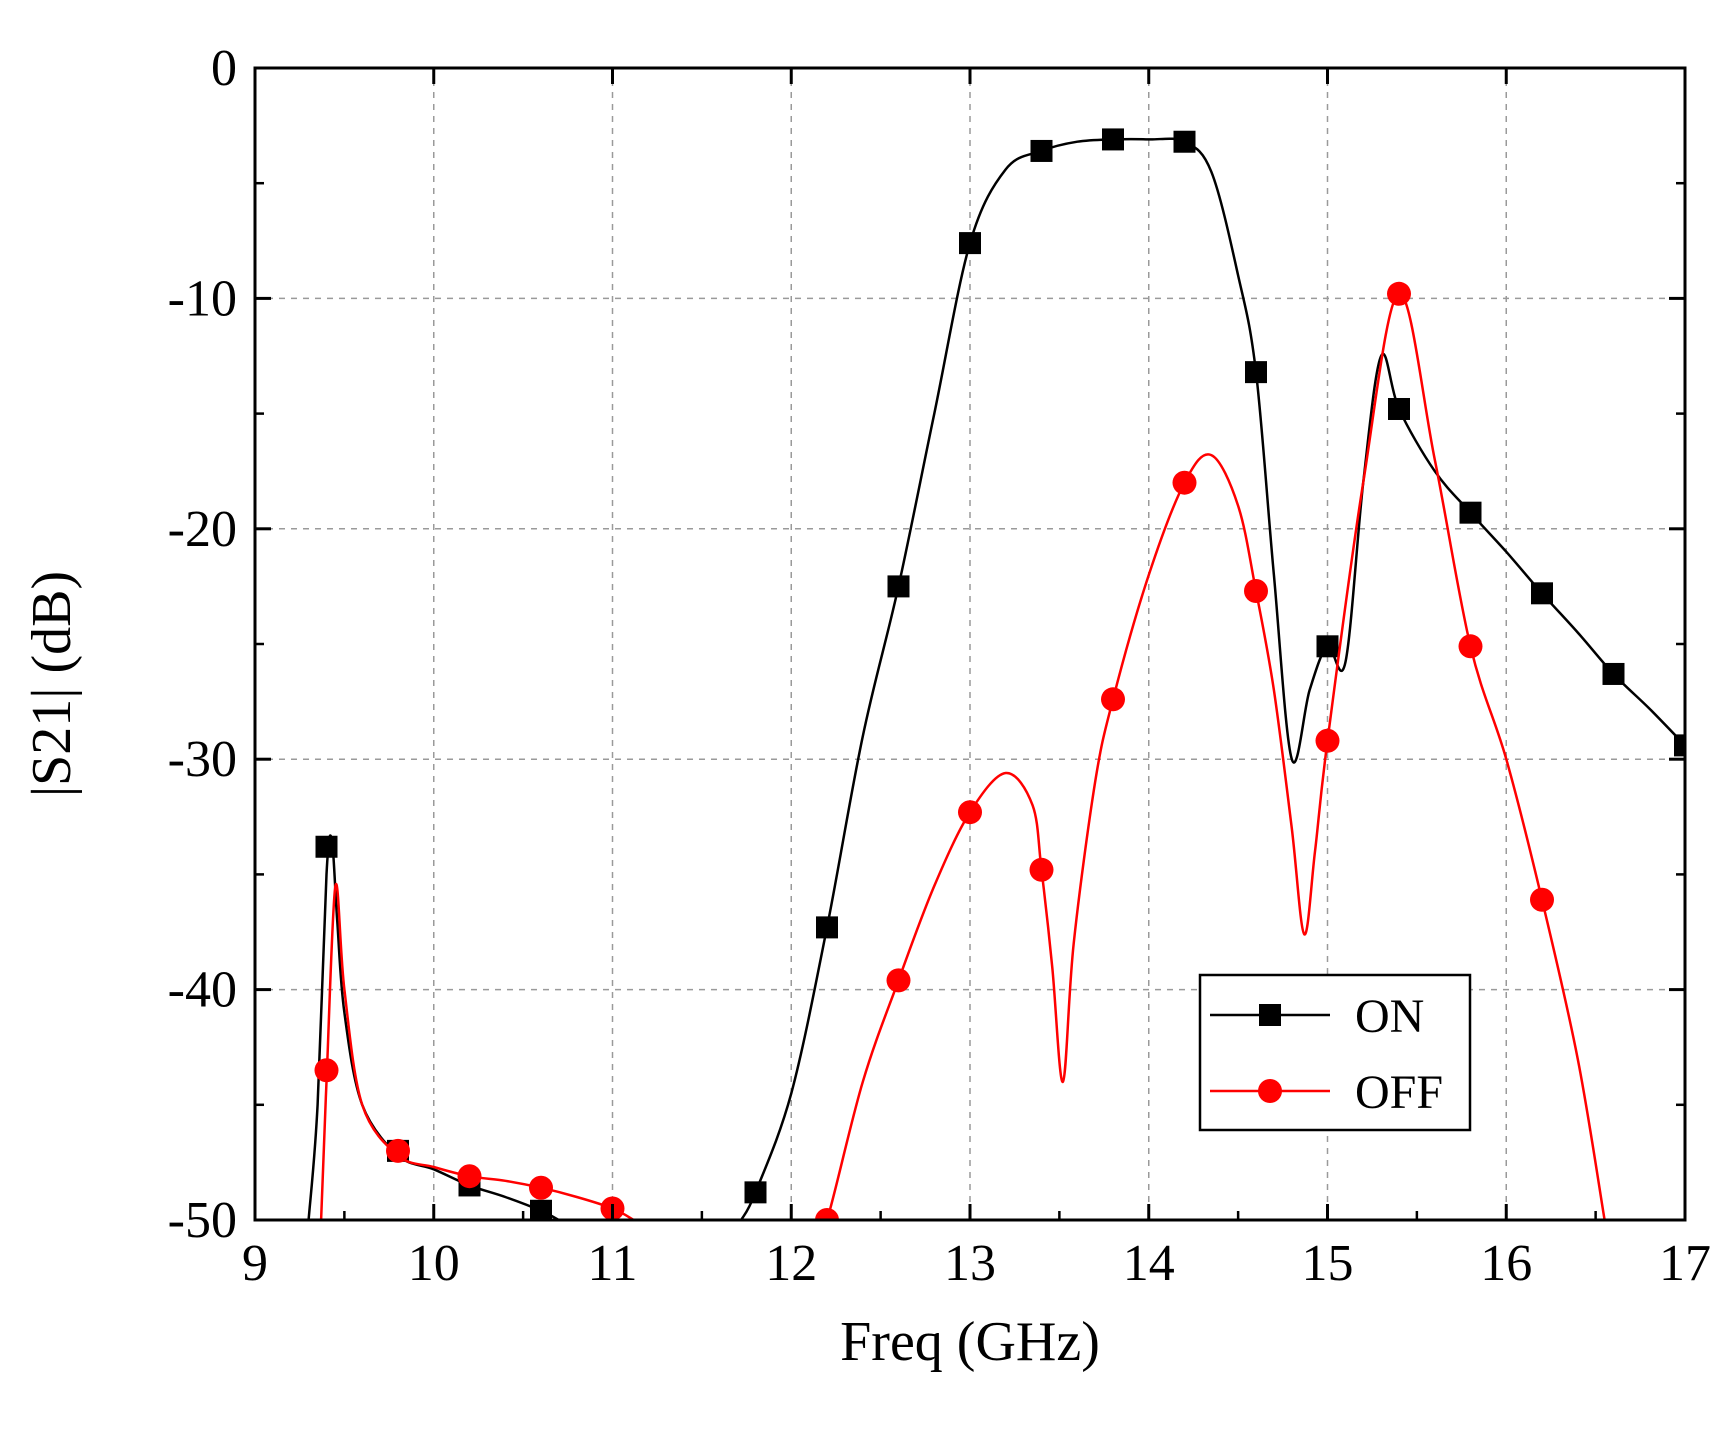 The height and width of the screenshot is (1445, 1732). Describe the element at coordinates (1270, 1091) in the screenshot. I see `legend-off-marker` at that location.